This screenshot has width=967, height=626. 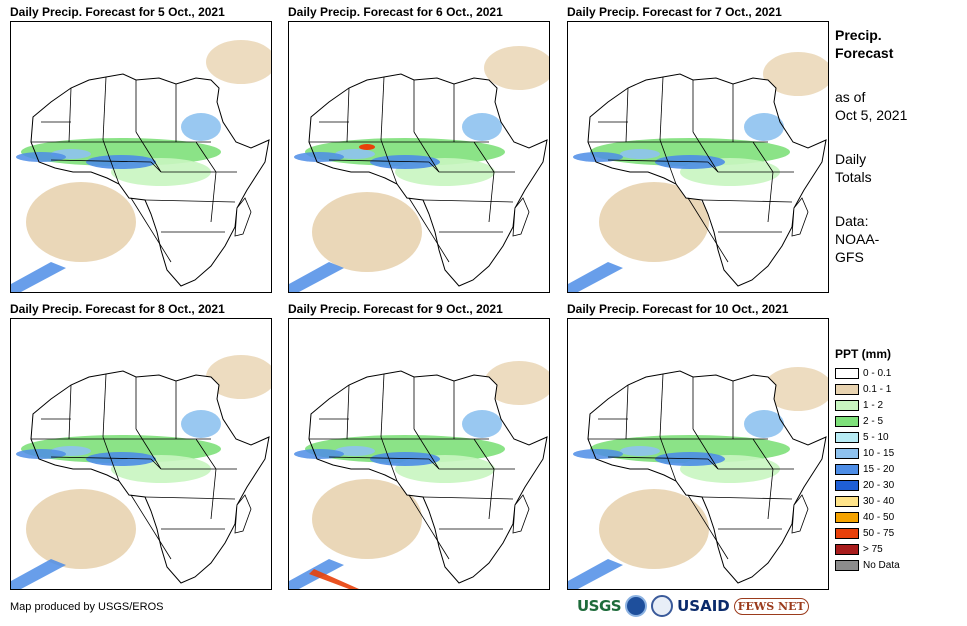 What do you see at coordinates (897, 533) in the screenshot?
I see `legend-item: 50 - 75` at bounding box center [897, 533].